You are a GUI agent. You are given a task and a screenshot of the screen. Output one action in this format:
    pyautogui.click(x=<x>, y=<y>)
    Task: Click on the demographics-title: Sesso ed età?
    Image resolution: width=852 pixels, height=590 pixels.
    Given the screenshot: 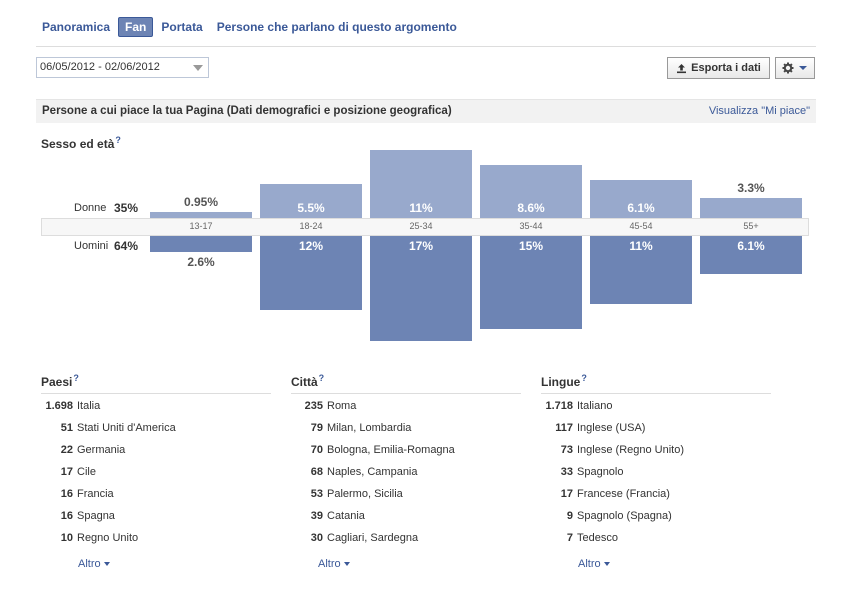 What is the action you would take?
    pyautogui.click(x=81, y=143)
    